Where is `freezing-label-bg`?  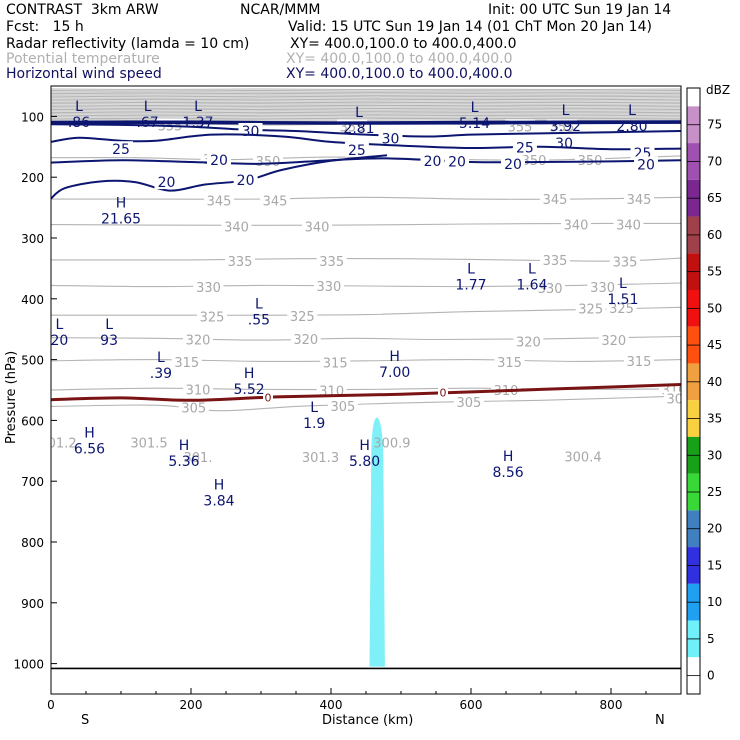
freezing-label-bg is located at coordinates (268, 397).